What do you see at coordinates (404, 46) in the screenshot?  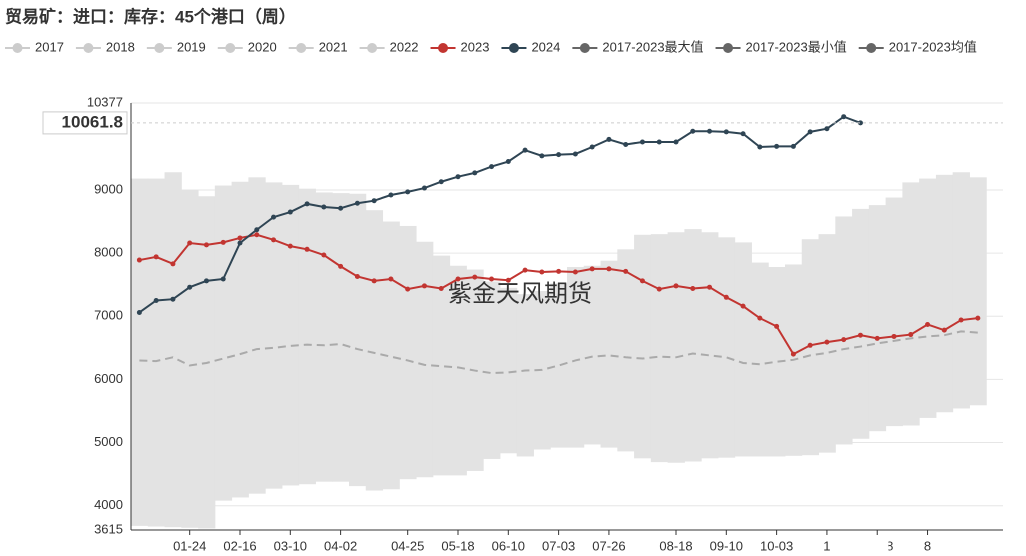 I see `legend-label: 2022` at bounding box center [404, 46].